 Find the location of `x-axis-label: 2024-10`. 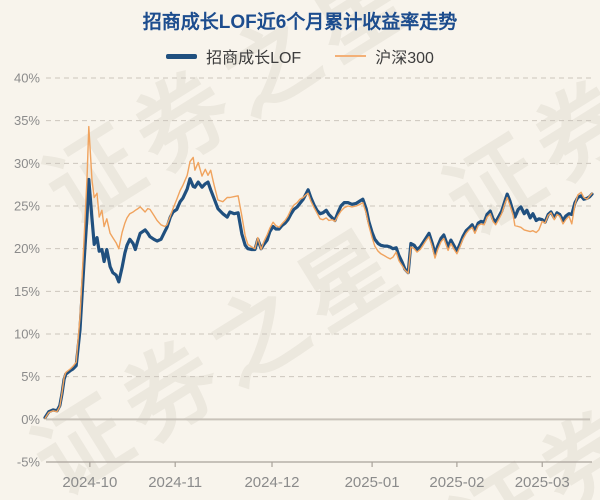

x-axis-label: 2024-10 is located at coordinates (89, 482).